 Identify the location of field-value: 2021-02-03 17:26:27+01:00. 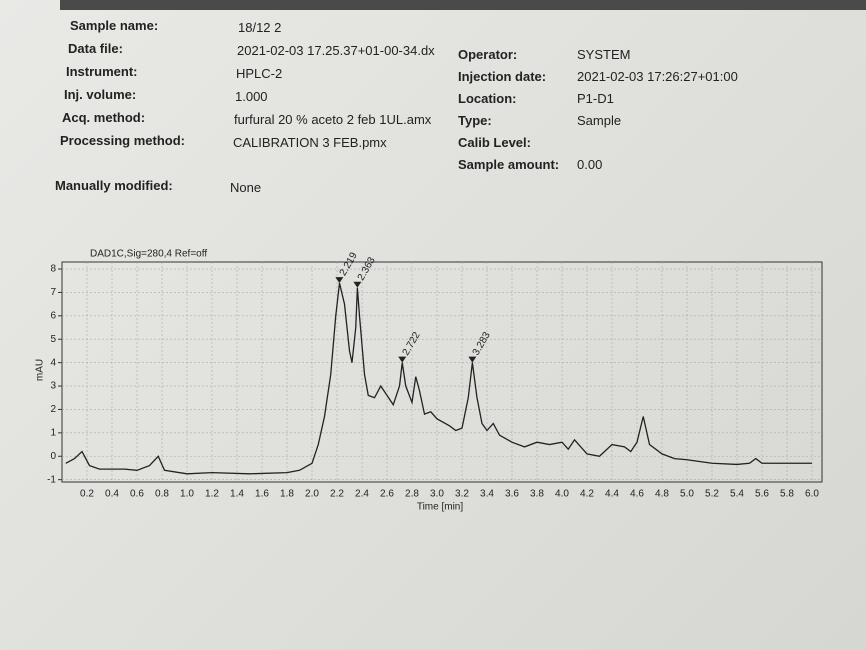
(657, 76).